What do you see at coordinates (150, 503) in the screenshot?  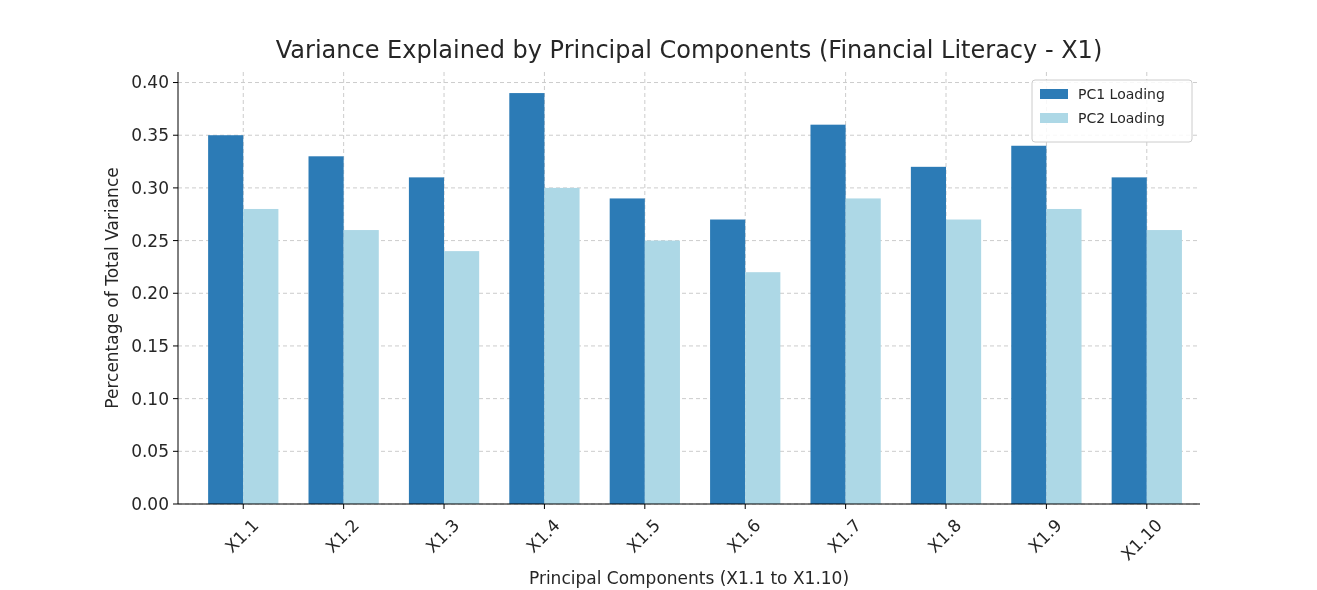 I see `y-tick-label: 0.00` at bounding box center [150, 503].